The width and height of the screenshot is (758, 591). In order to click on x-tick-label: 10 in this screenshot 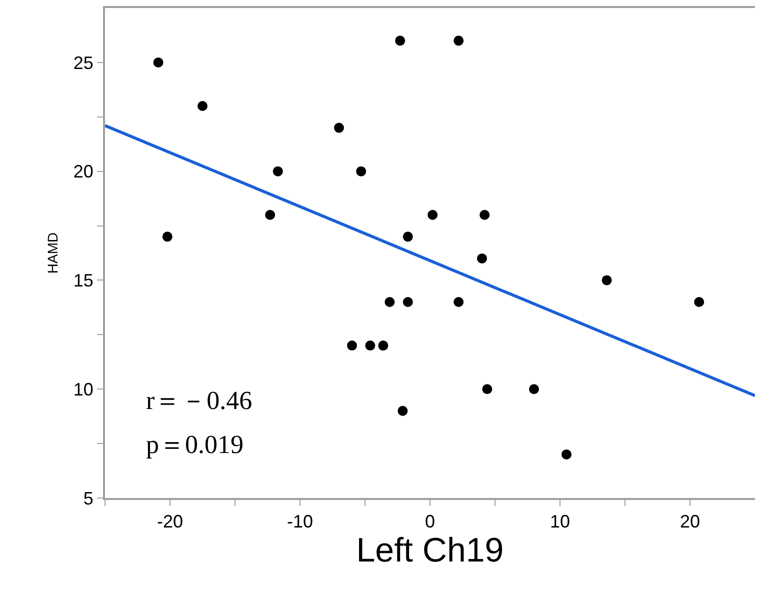, I will do `click(560, 522)`.